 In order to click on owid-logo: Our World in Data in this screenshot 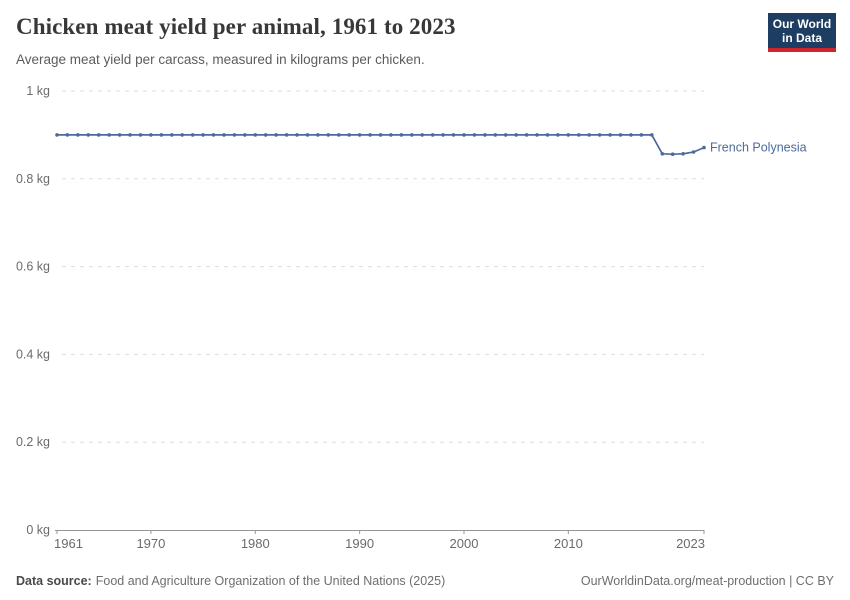, I will do `click(802, 32)`.